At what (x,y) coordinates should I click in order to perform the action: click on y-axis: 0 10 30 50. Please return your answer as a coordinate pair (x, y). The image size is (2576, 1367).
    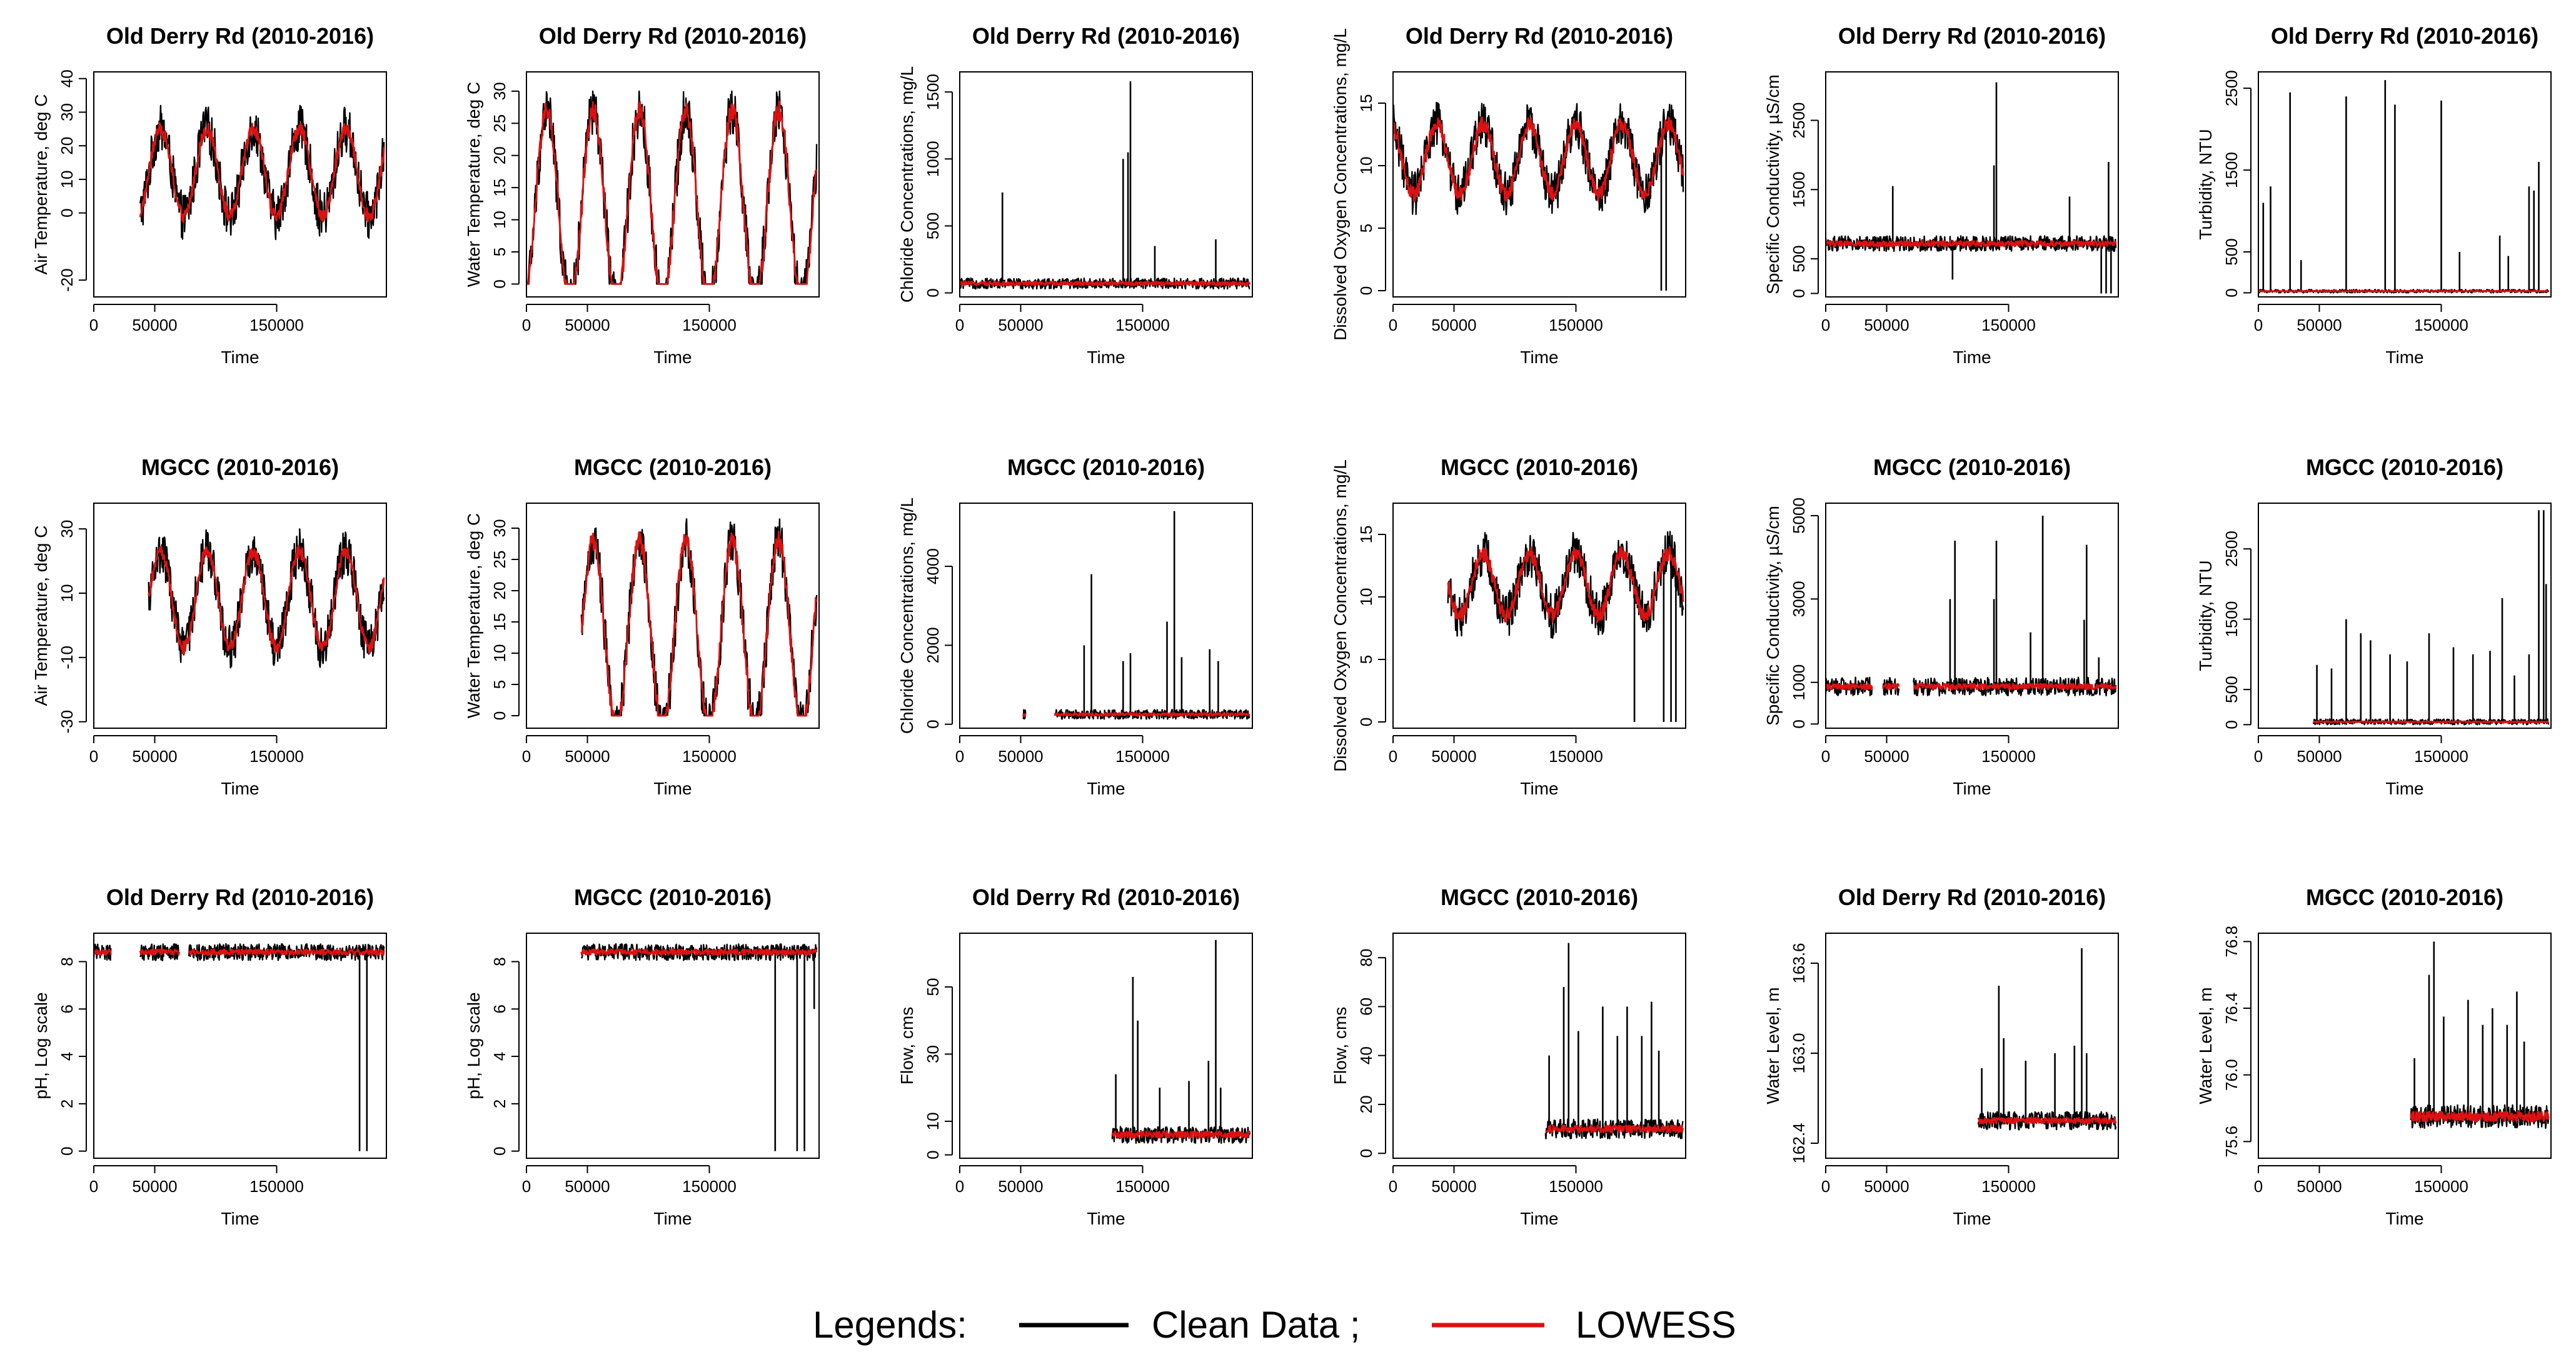
    Looking at the image, I should click on (938, 1068).